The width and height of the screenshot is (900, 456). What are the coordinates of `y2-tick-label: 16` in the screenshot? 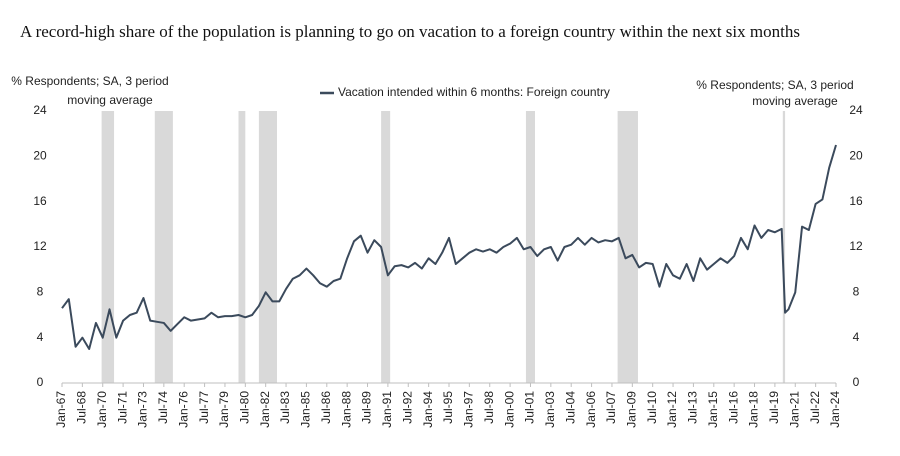 It's located at (856, 201).